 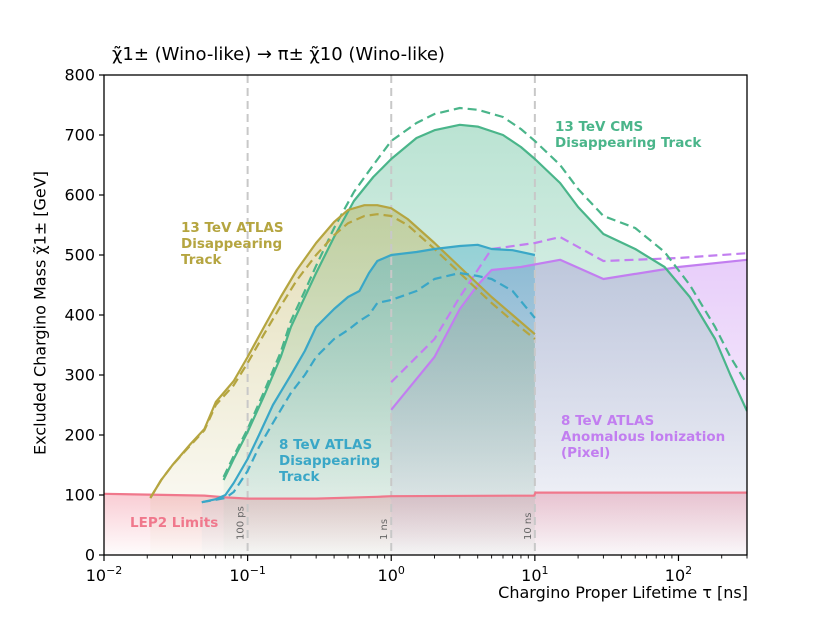 What do you see at coordinates (623, 592) in the screenshot?
I see `x-axis-label: Chargino Proper Lifetime τ [ns]` at bounding box center [623, 592].